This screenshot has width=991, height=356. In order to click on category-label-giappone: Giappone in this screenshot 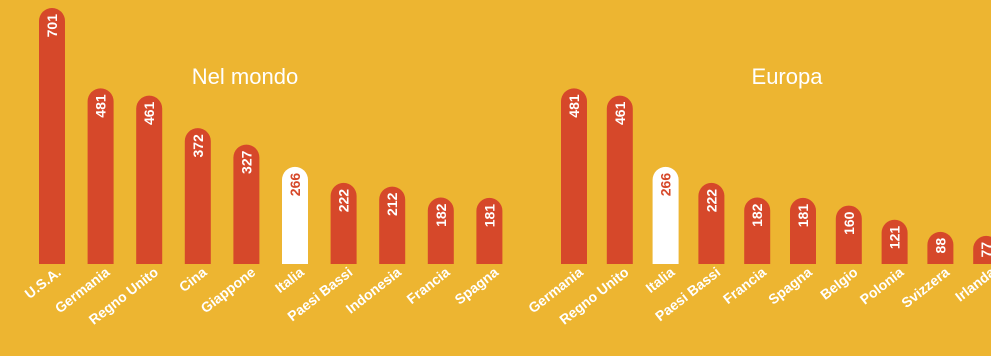, I will do `click(228, 290)`.